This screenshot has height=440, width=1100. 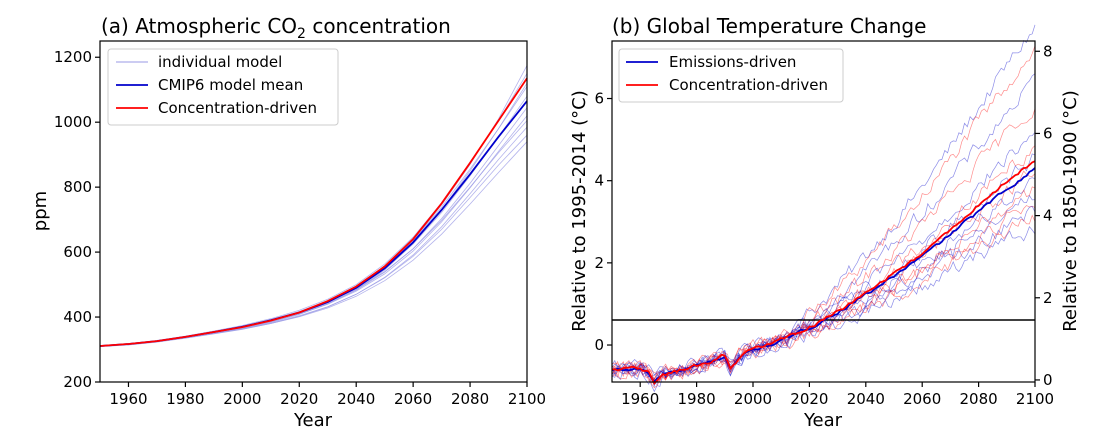 I want to click on a-y-tick-label: 200, so click(x=77, y=382).